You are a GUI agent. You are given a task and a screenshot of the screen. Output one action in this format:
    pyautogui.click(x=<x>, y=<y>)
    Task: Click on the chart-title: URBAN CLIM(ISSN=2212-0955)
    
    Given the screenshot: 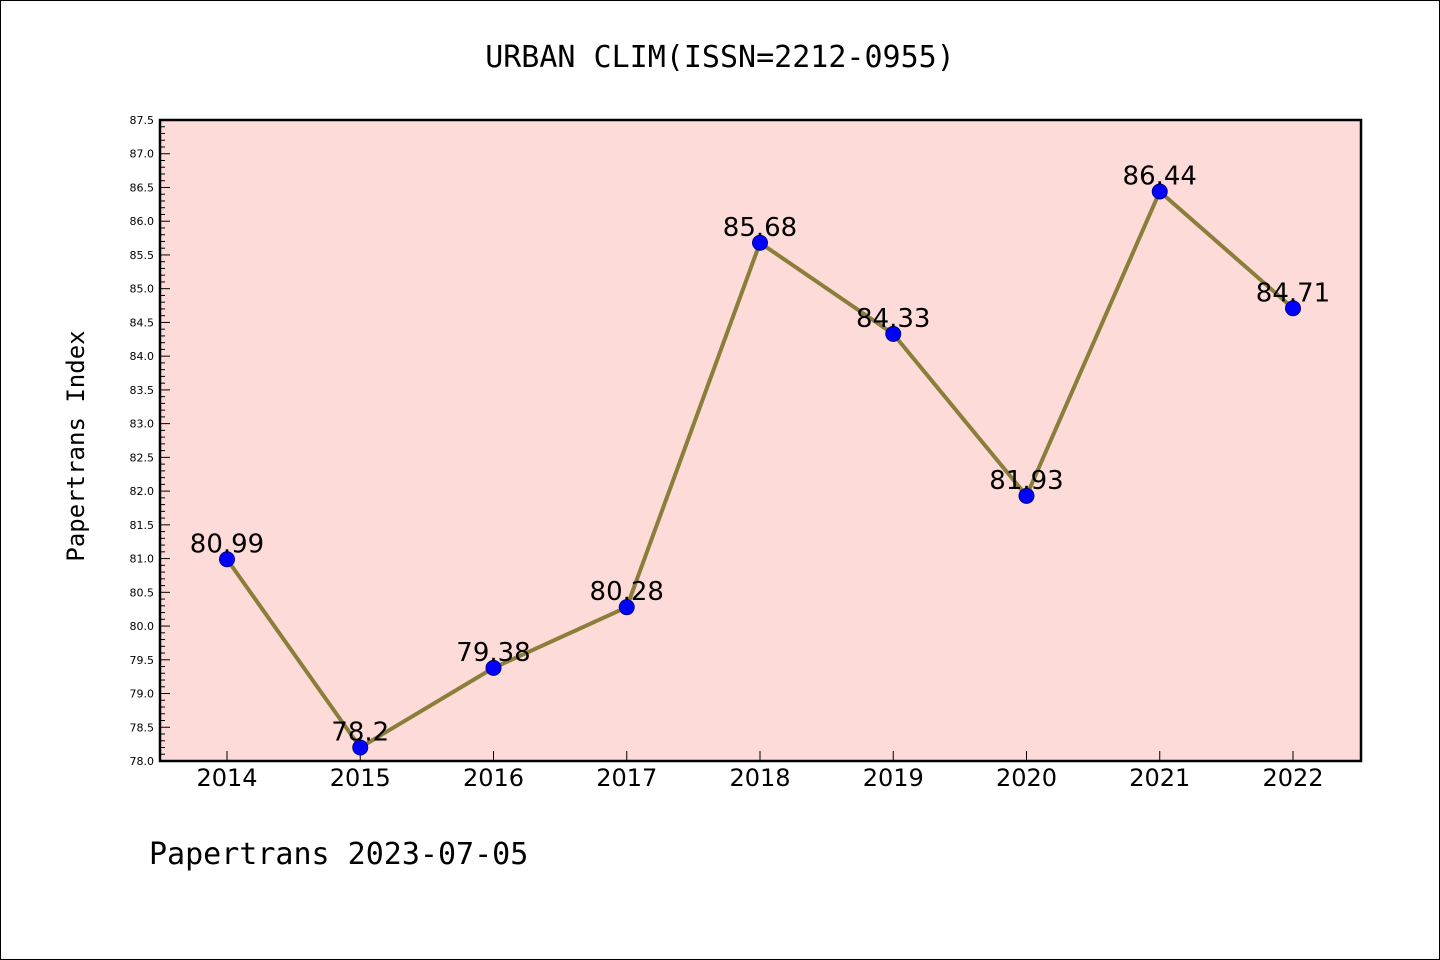 What is the action you would take?
    pyautogui.click(x=720, y=57)
    